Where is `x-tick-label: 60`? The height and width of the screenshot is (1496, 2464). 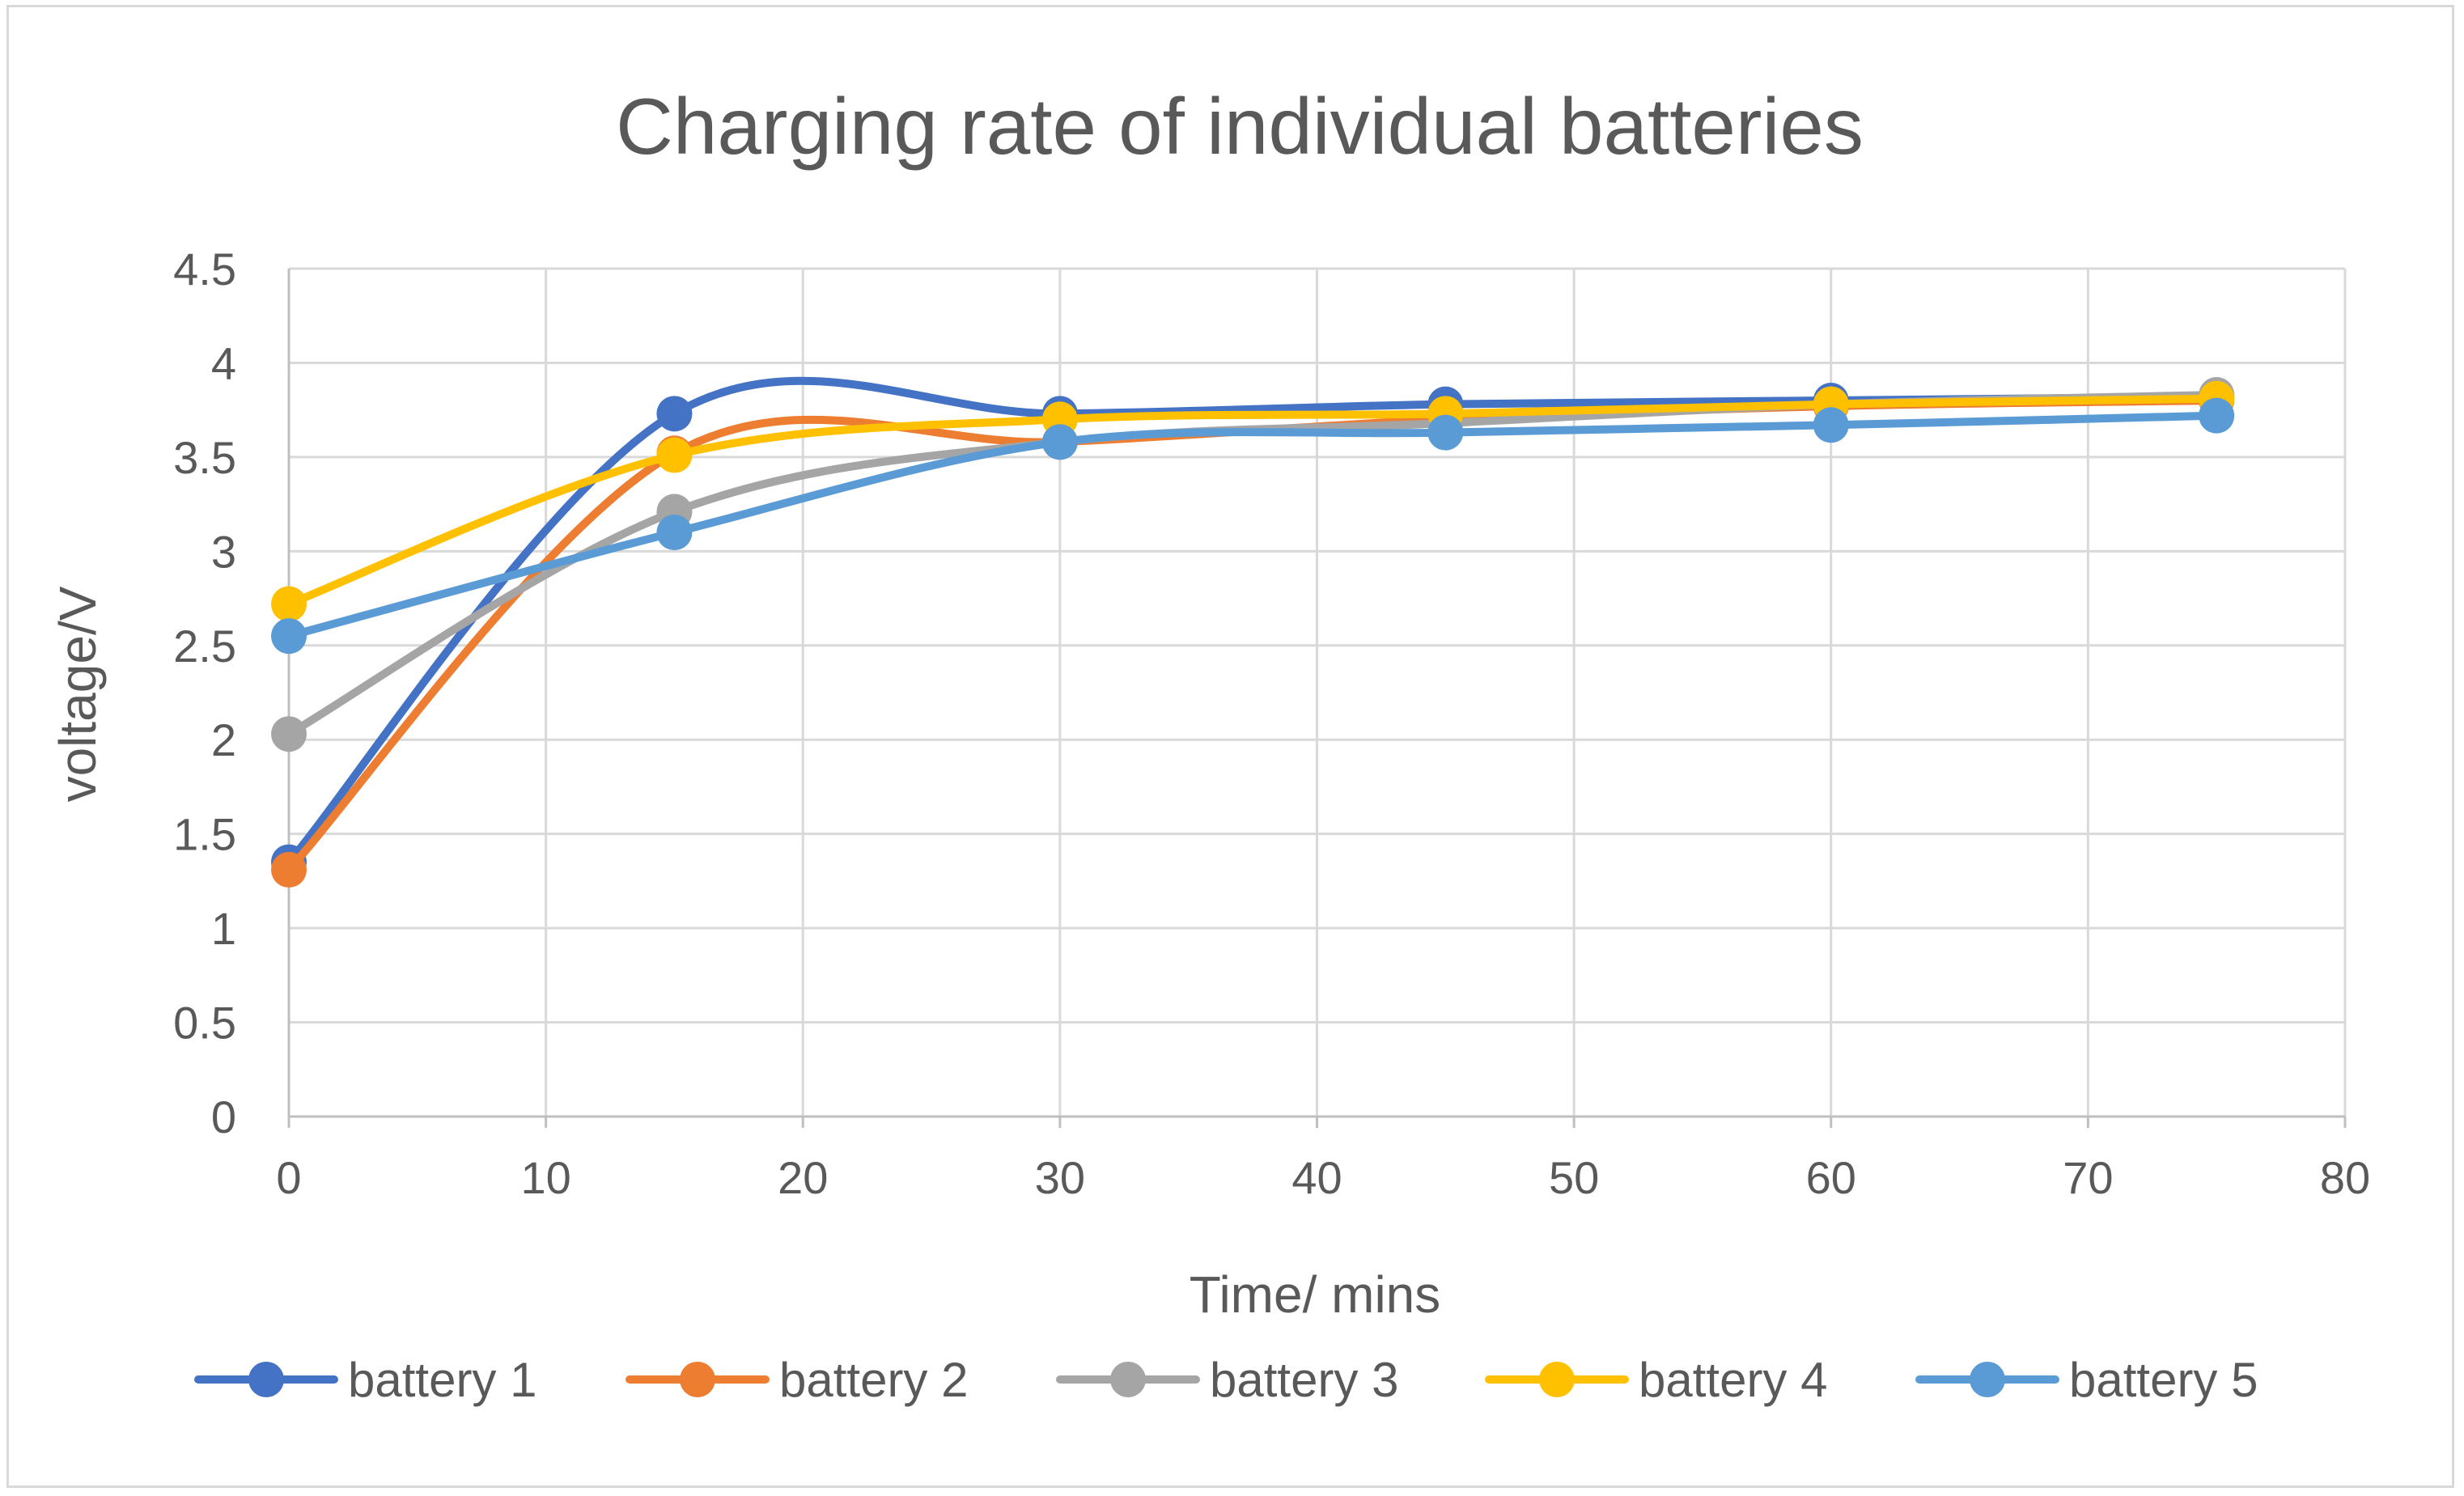
x-tick-label: 60 is located at coordinates (1831, 1178).